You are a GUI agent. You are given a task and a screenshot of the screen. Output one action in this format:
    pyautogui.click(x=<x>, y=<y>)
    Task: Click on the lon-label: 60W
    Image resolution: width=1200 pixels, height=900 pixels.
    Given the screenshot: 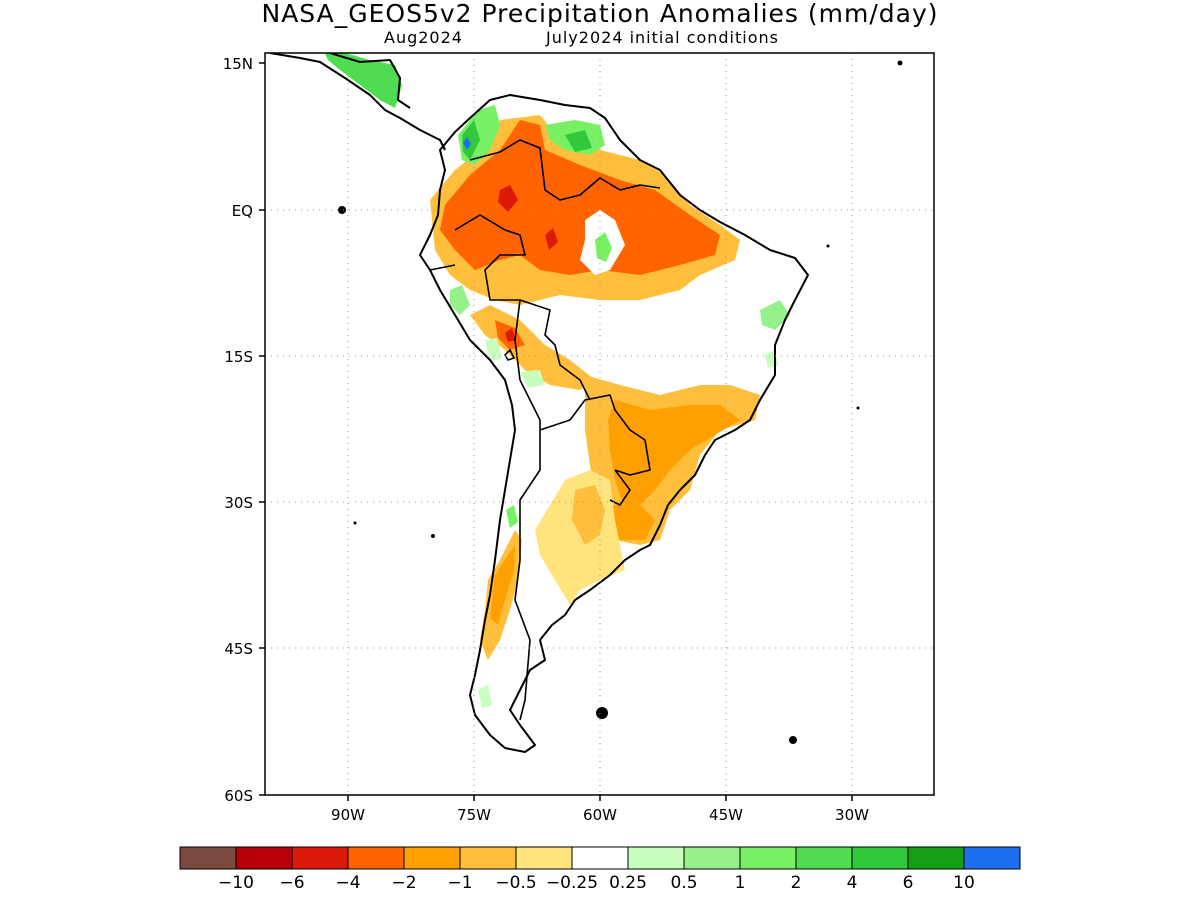 What is the action you would take?
    pyautogui.click(x=600, y=815)
    